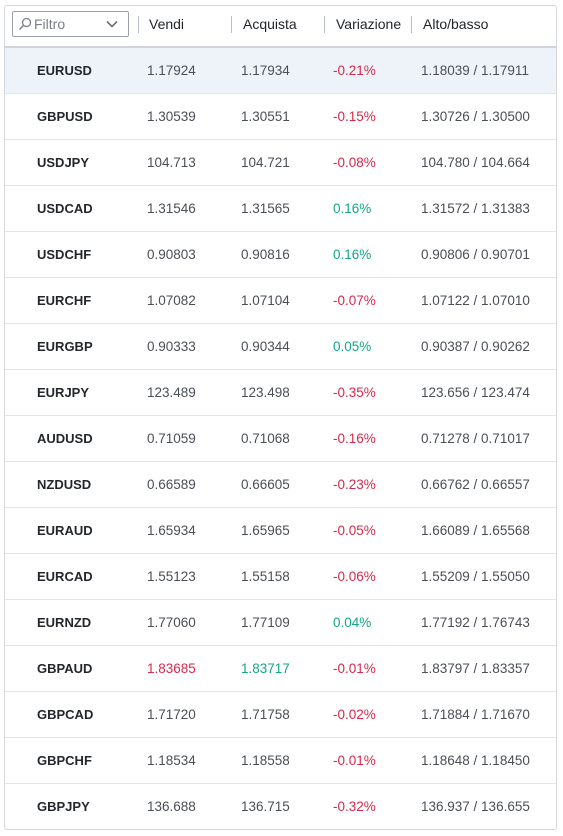  Describe the element at coordinates (64, 484) in the screenshot. I see `symbol-cell: NZDUSD` at that location.